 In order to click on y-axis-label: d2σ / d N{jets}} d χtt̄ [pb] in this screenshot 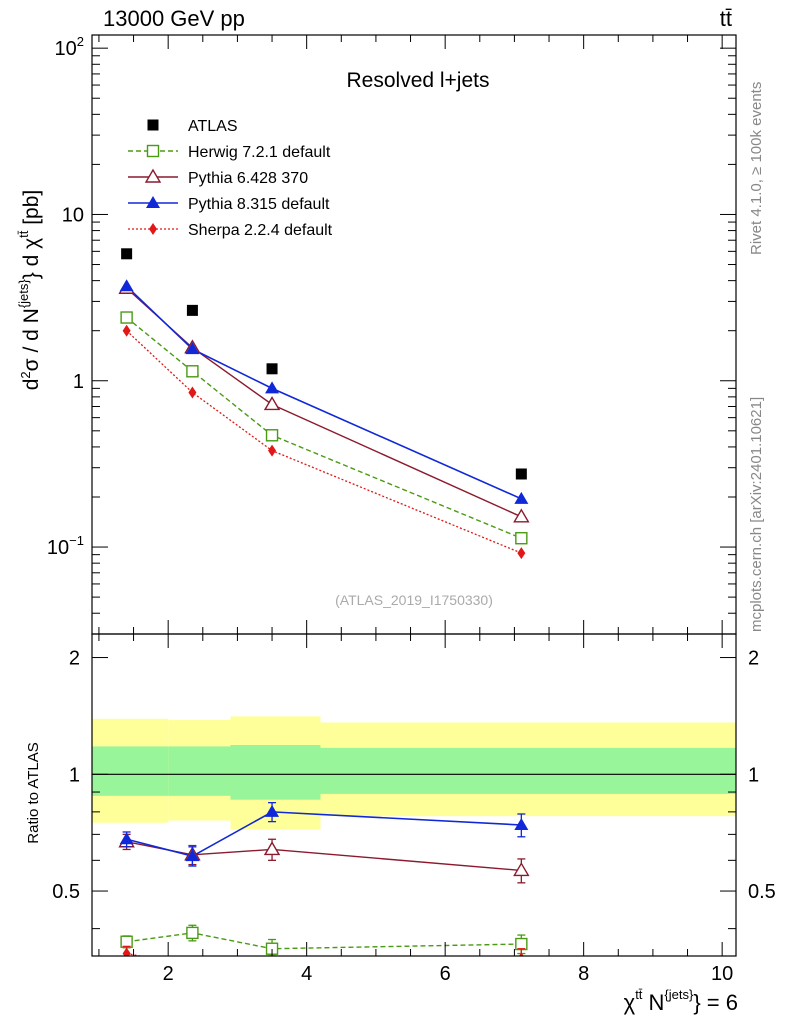, I will do `click(29, 290)`.